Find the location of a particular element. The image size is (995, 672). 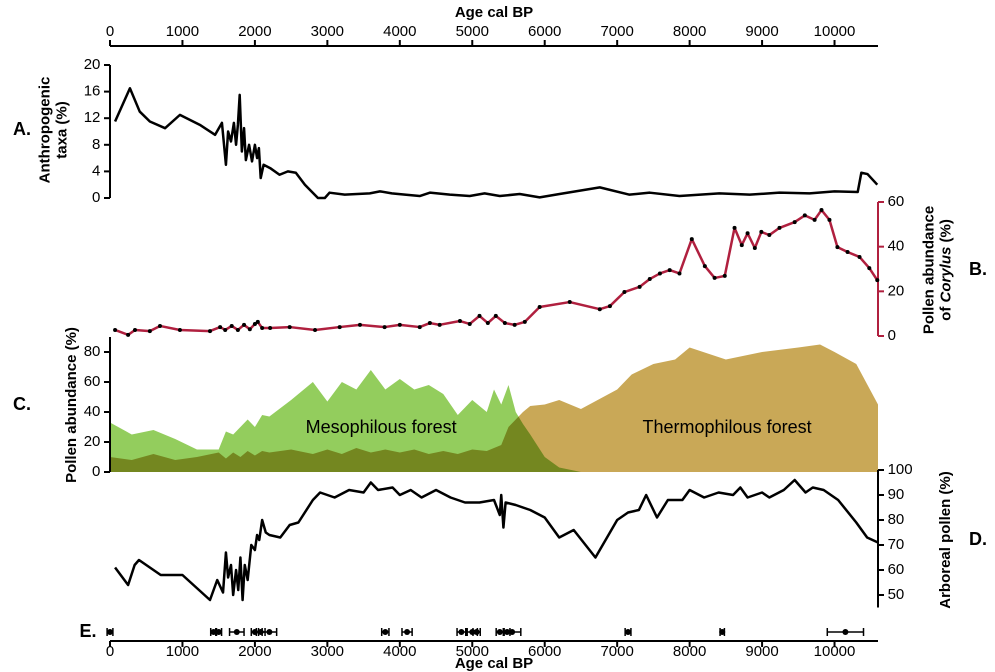

panel-label: B. is located at coordinates (978, 269).